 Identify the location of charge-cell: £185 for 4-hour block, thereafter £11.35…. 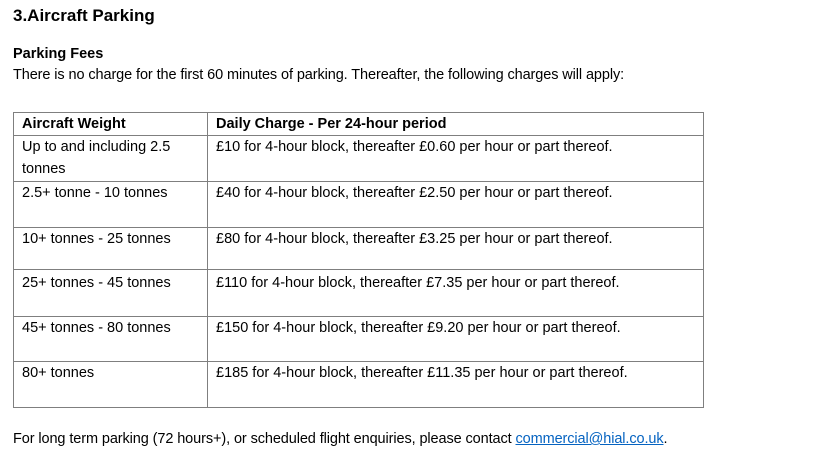
(455, 384).